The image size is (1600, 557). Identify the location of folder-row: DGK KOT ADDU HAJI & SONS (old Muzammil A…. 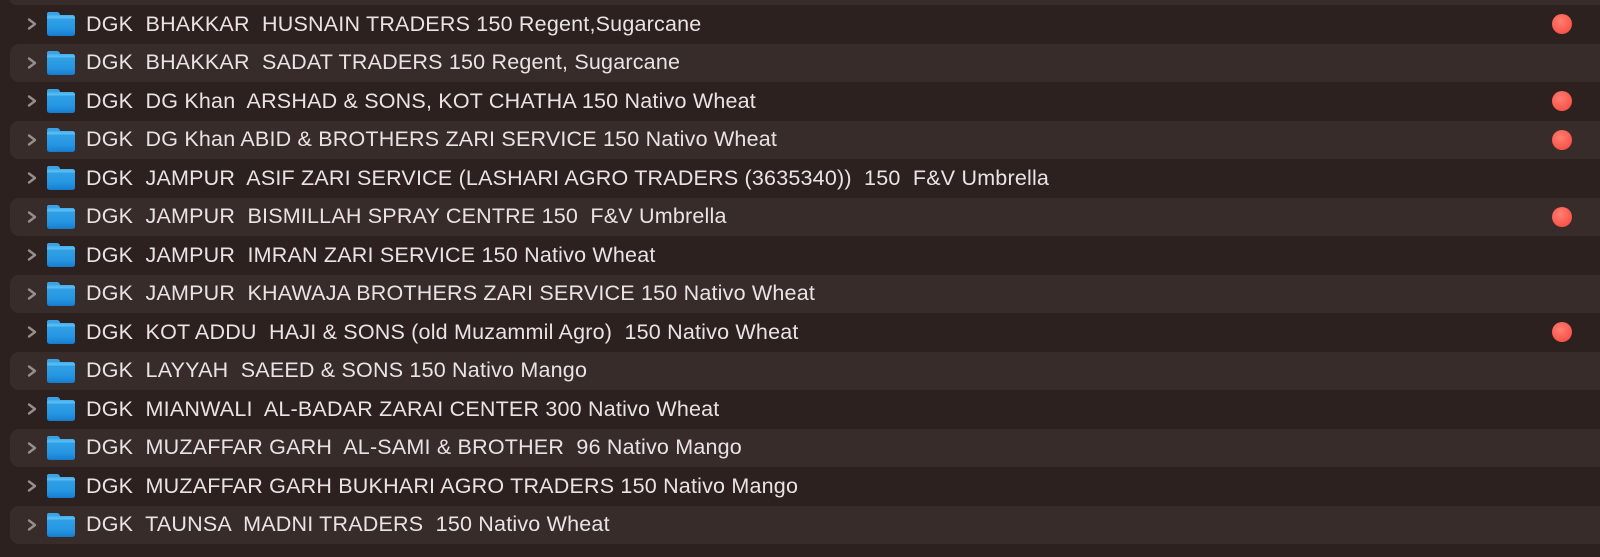
(800, 332).